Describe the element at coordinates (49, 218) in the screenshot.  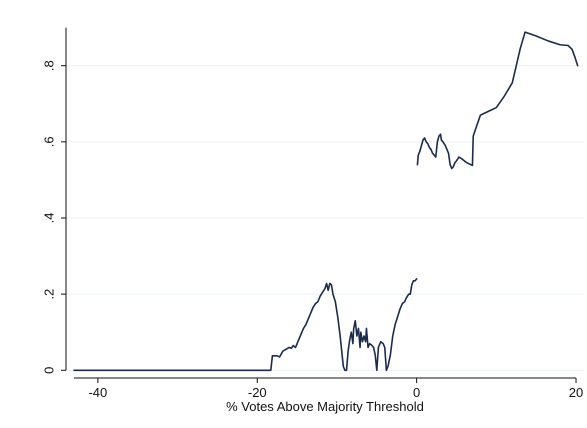
I see `y-tick-label: .4` at that location.